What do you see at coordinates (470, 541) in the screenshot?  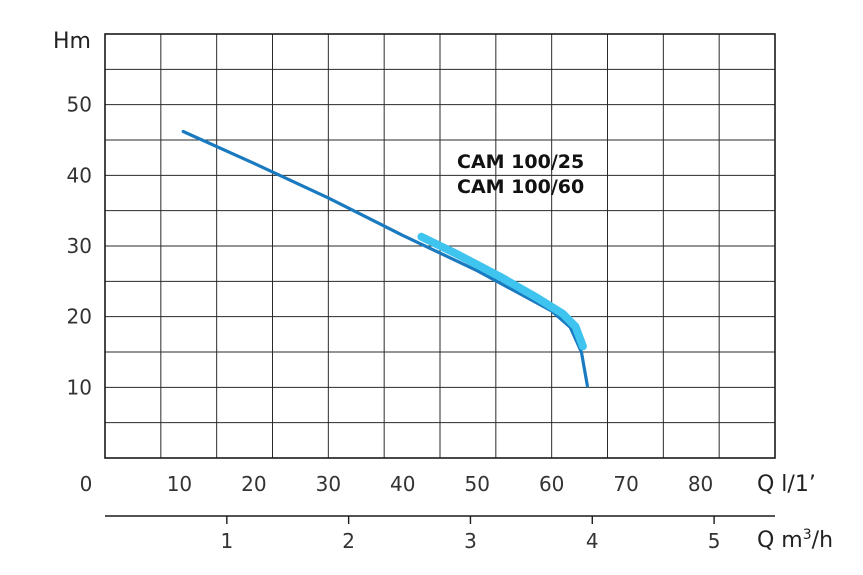 I see `x2-tick-label: 3` at bounding box center [470, 541].